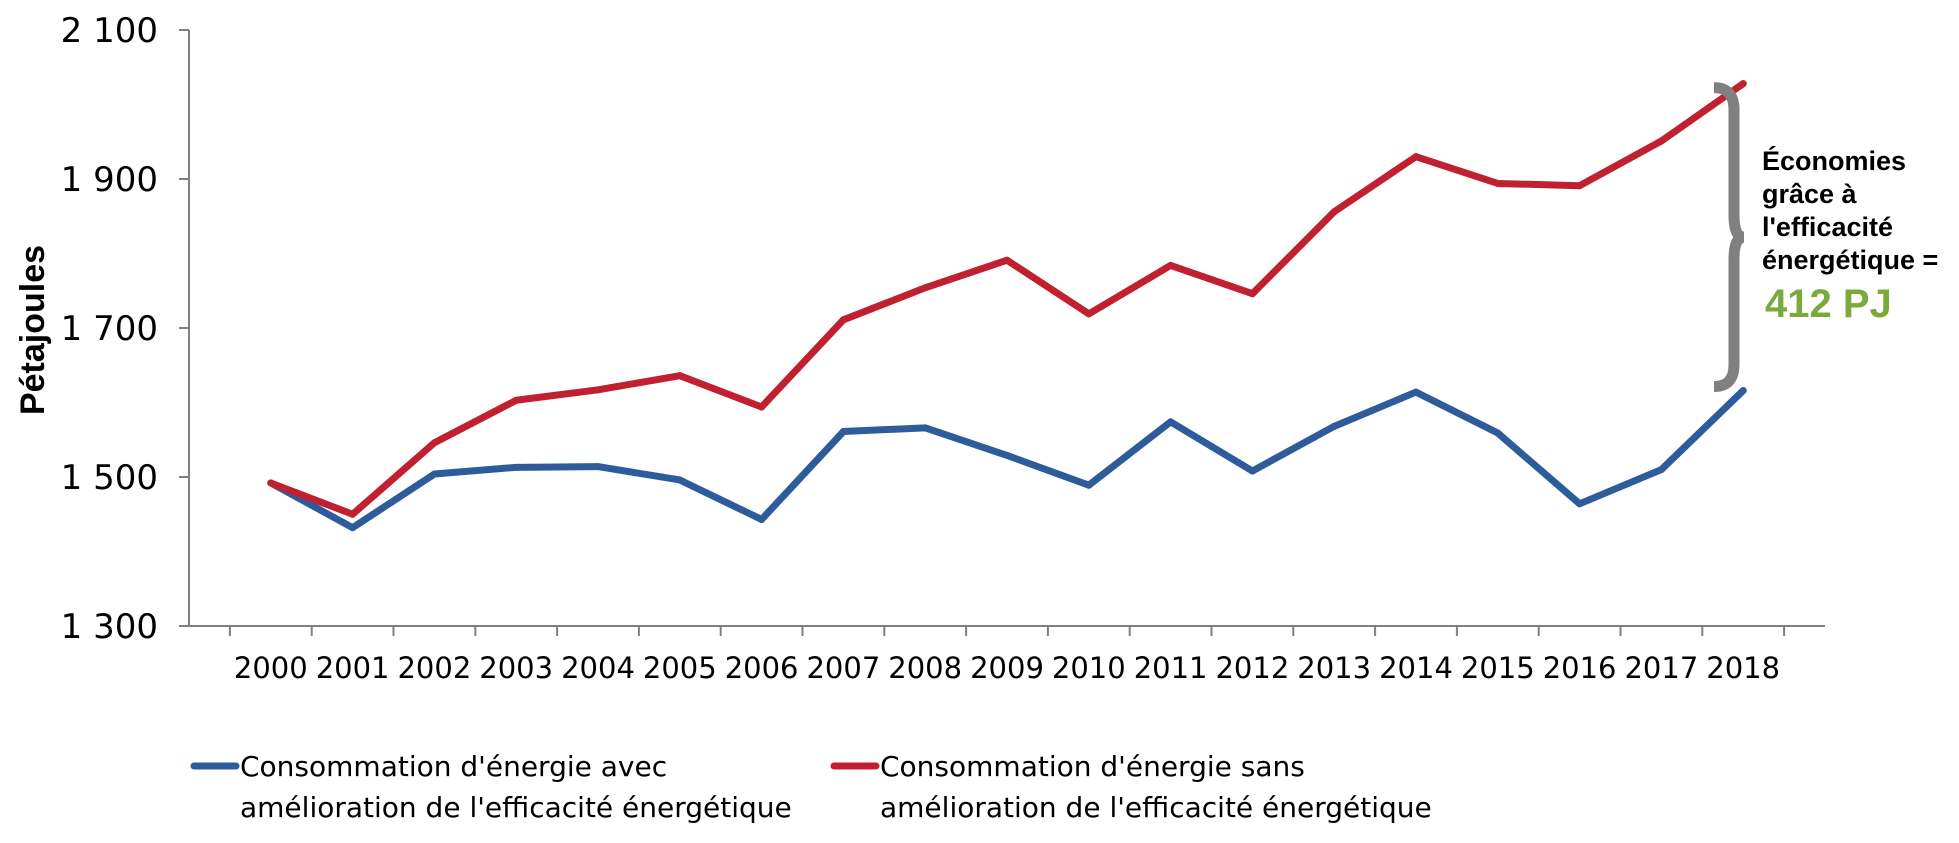  I want to click on x-tick-label: 2014, so click(1416, 668).